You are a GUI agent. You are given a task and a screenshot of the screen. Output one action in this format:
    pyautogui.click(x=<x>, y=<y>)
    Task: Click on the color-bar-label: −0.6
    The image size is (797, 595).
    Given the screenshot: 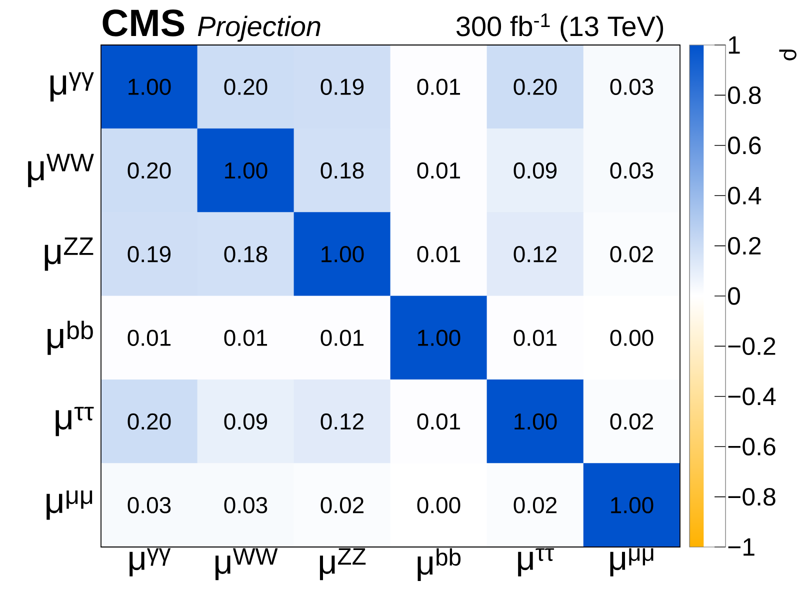 What is the action you would take?
    pyautogui.click(x=752, y=447)
    